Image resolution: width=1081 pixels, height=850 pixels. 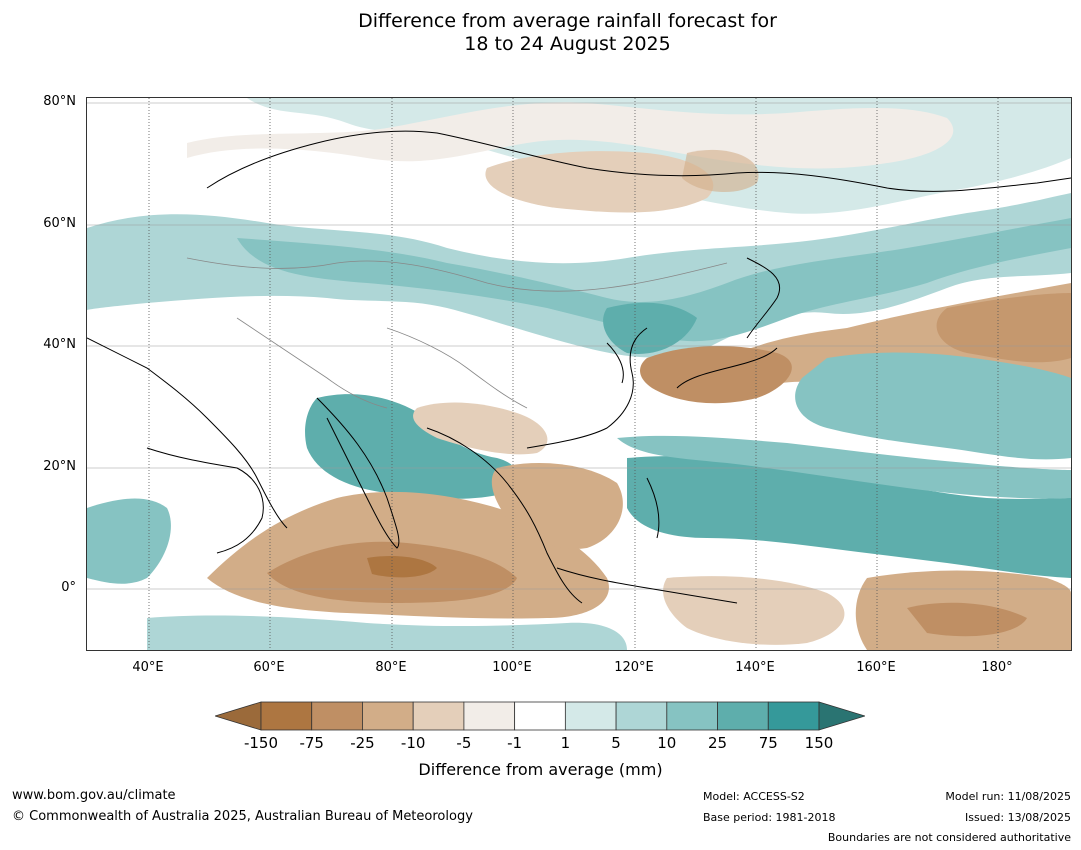 I want to click on colorbar-tick-label: -1, so click(x=515, y=743).